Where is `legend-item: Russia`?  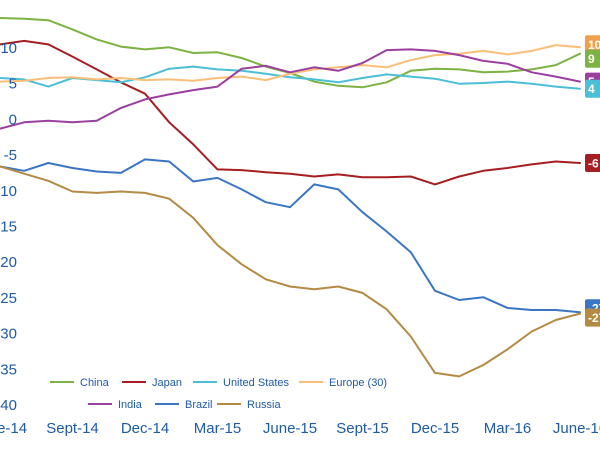 legend-item: Russia is located at coordinates (249, 405).